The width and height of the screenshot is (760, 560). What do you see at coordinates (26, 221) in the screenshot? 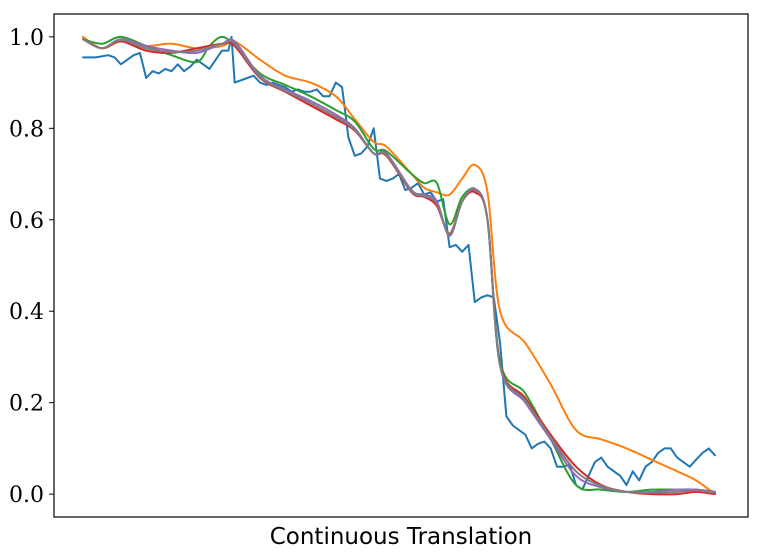
I see `y-tick-label: 0.6` at bounding box center [26, 221].